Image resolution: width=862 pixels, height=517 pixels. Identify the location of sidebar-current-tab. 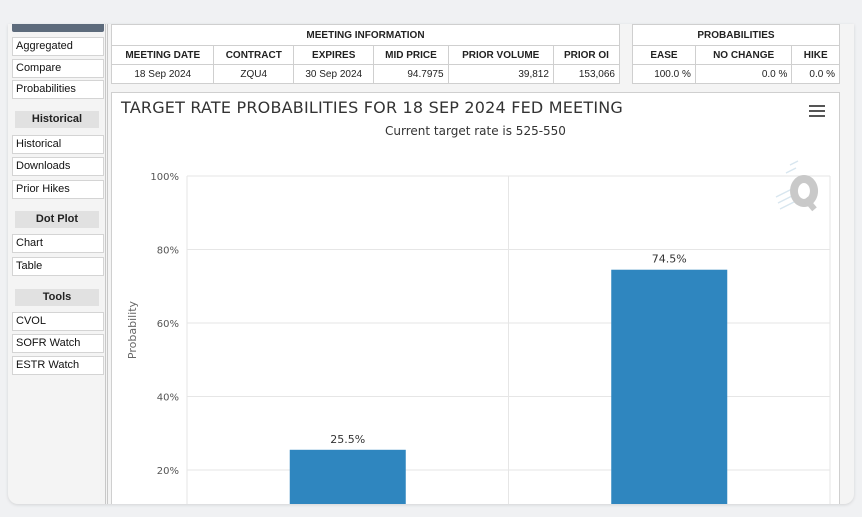
(58, 28).